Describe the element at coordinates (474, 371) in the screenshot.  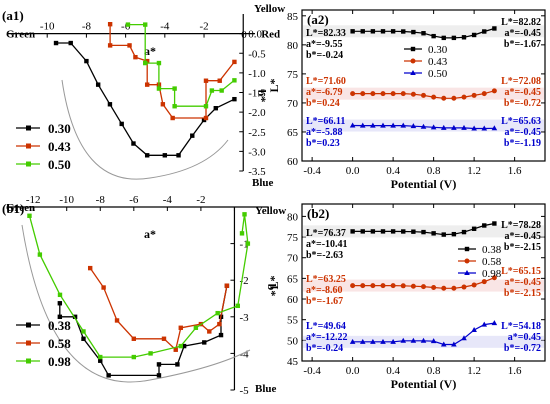
I see `x-tick-label: 1.2` at that location.